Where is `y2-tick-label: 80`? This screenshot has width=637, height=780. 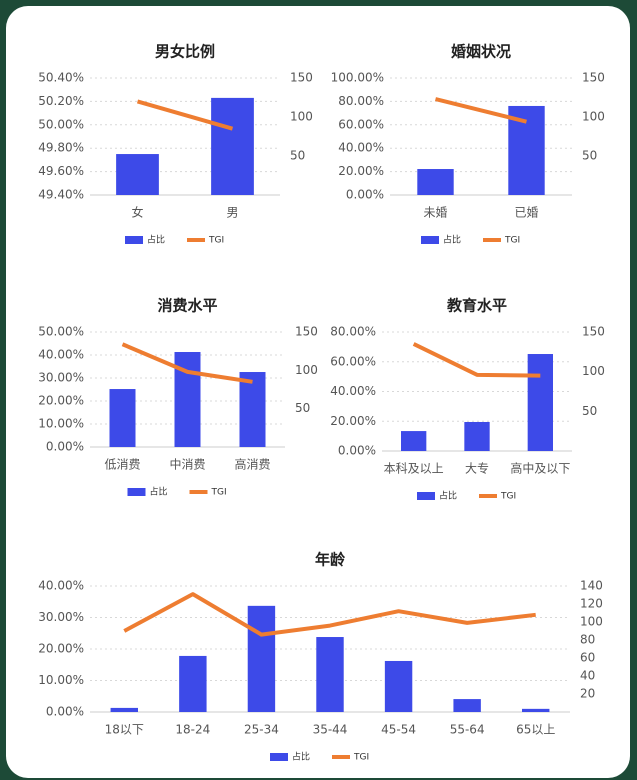 y2-tick-label: 80 is located at coordinates (587, 640).